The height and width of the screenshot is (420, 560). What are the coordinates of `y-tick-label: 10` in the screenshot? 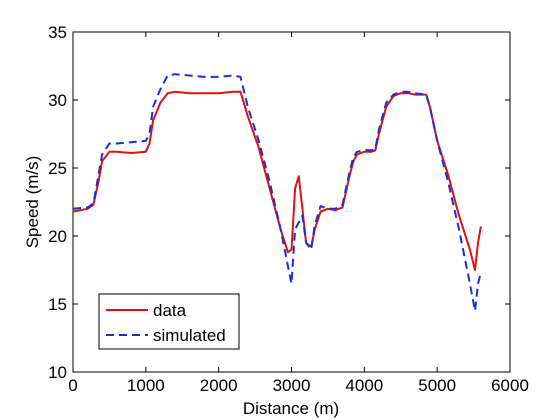 It's located at (57, 372).